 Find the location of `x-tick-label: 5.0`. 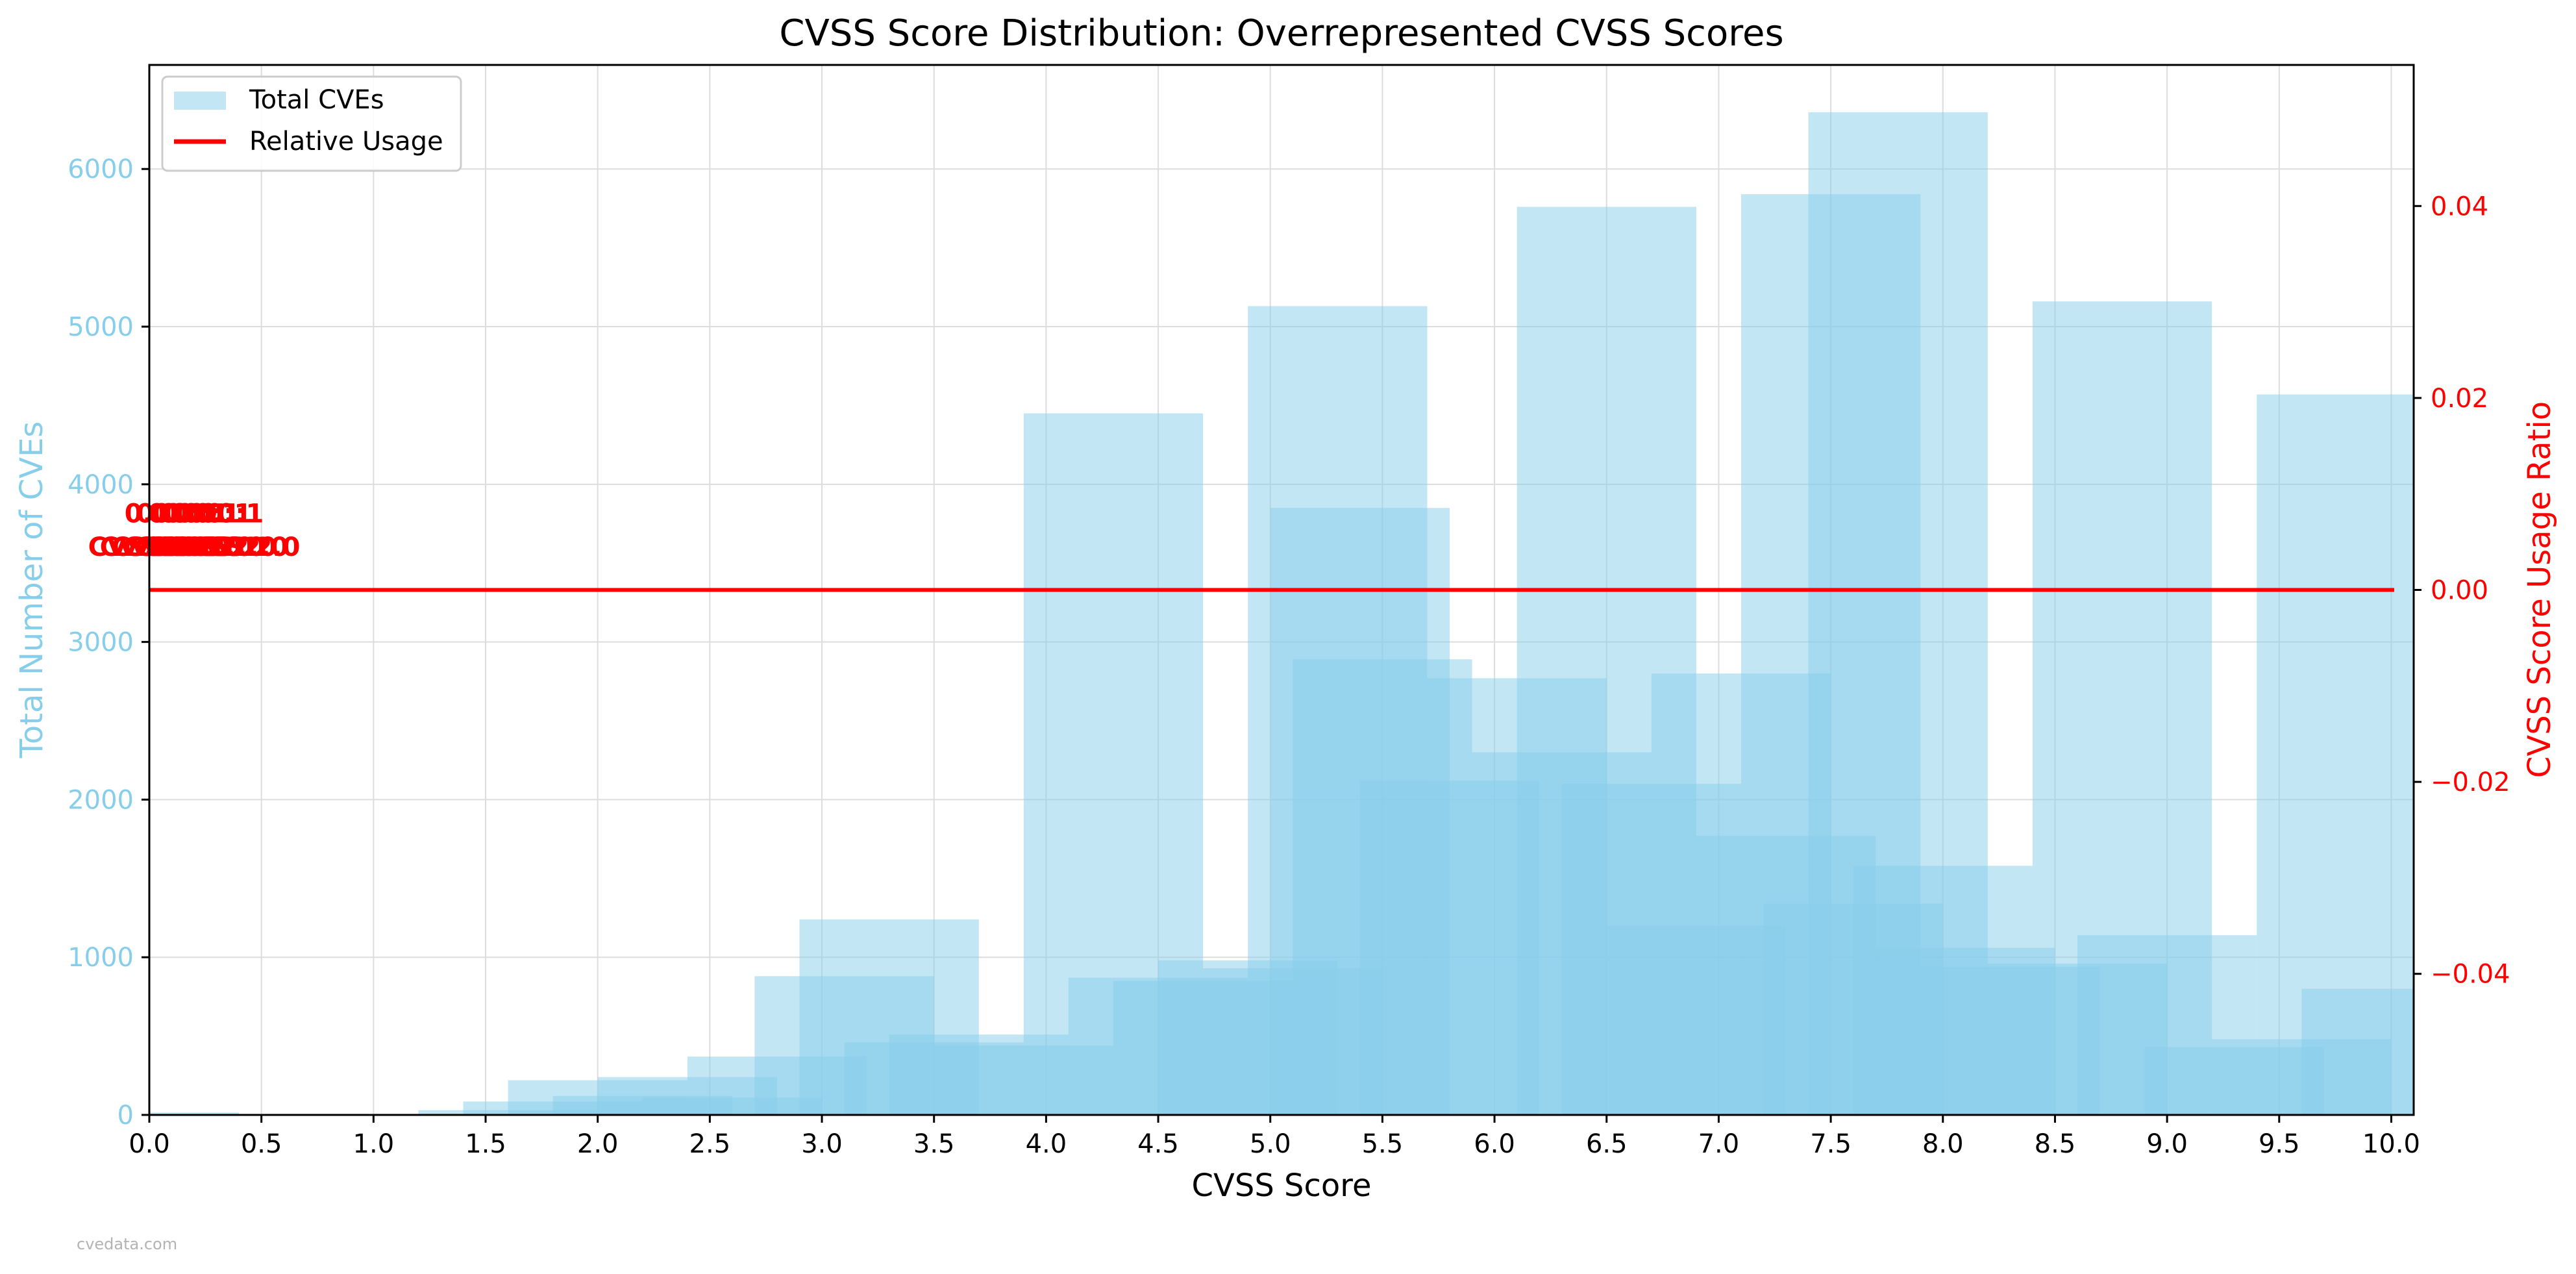

x-tick-label: 5.0 is located at coordinates (1270, 1144).